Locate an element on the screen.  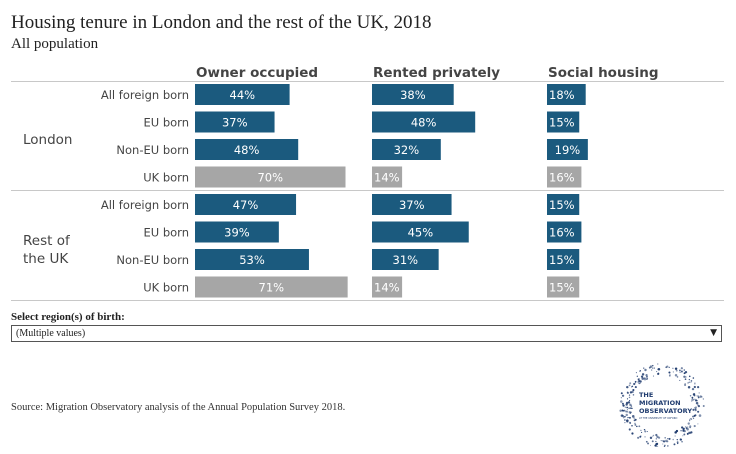
logo-text-the: THE is located at coordinates (646, 395).